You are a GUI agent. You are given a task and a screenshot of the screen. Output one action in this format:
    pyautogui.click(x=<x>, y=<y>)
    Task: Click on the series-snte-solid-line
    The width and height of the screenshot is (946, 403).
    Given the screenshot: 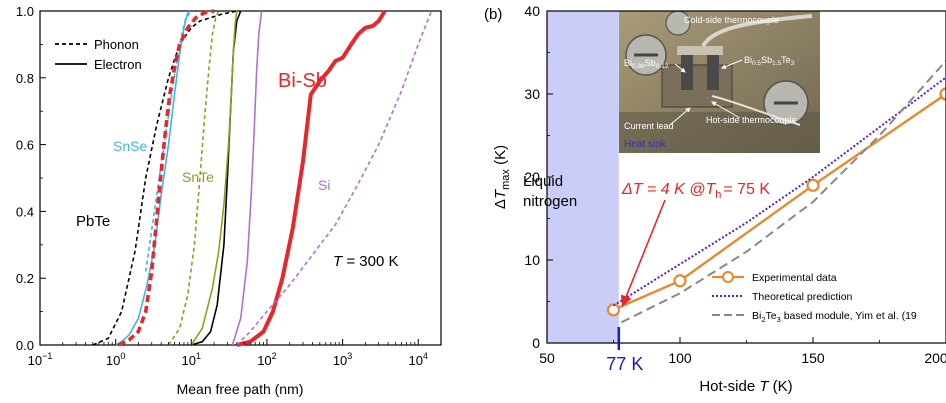 What is the action you would take?
    pyautogui.click(x=214, y=178)
    